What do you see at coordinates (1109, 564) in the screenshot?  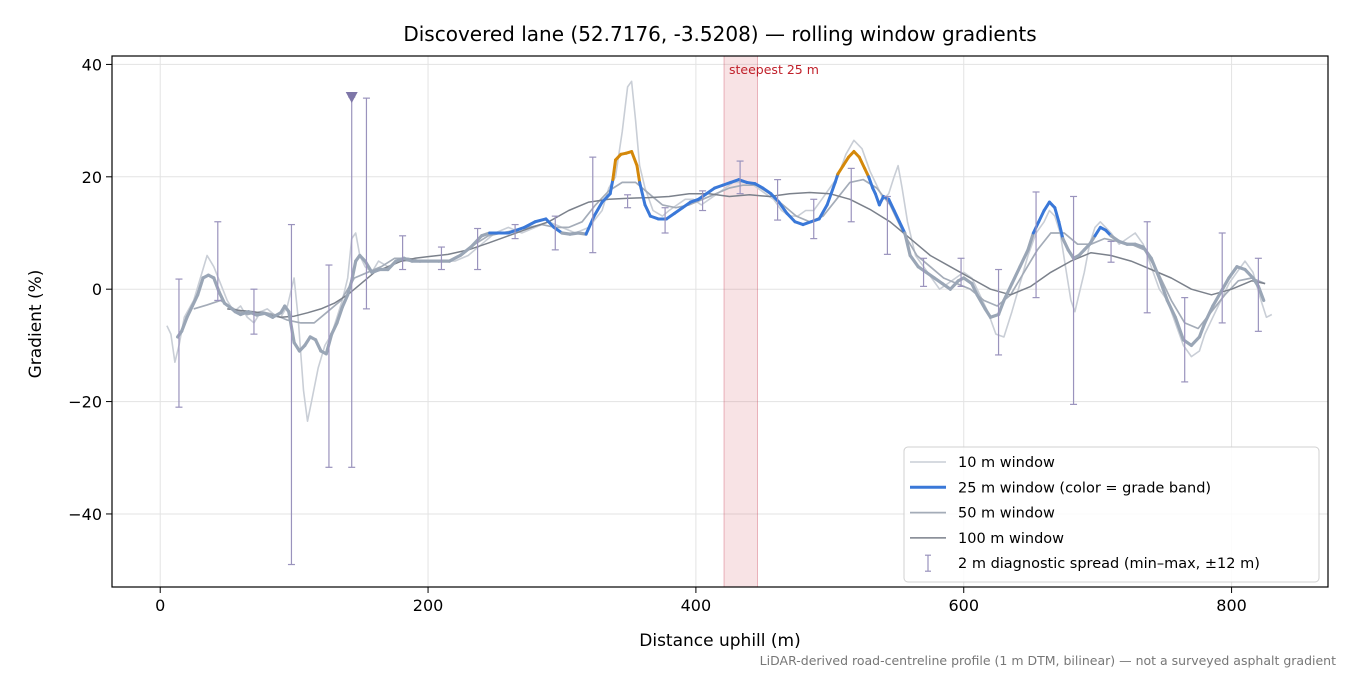 I see `legend-error-bar-label: 2 m diagnostic spread (min–max, ±12 m)` at bounding box center [1109, 564].